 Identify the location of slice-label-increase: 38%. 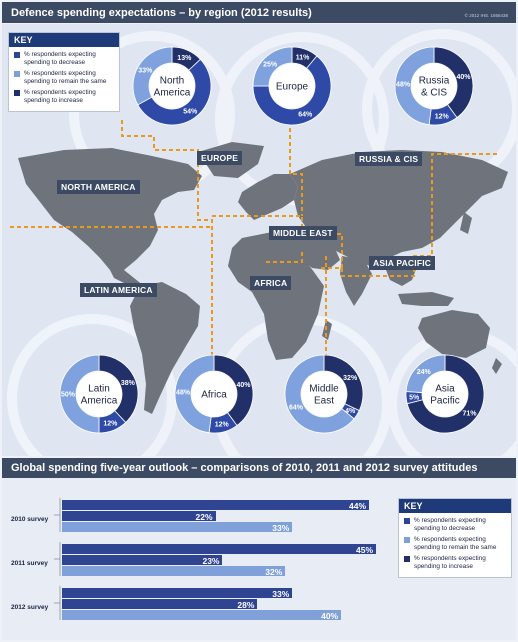
(128, 383).